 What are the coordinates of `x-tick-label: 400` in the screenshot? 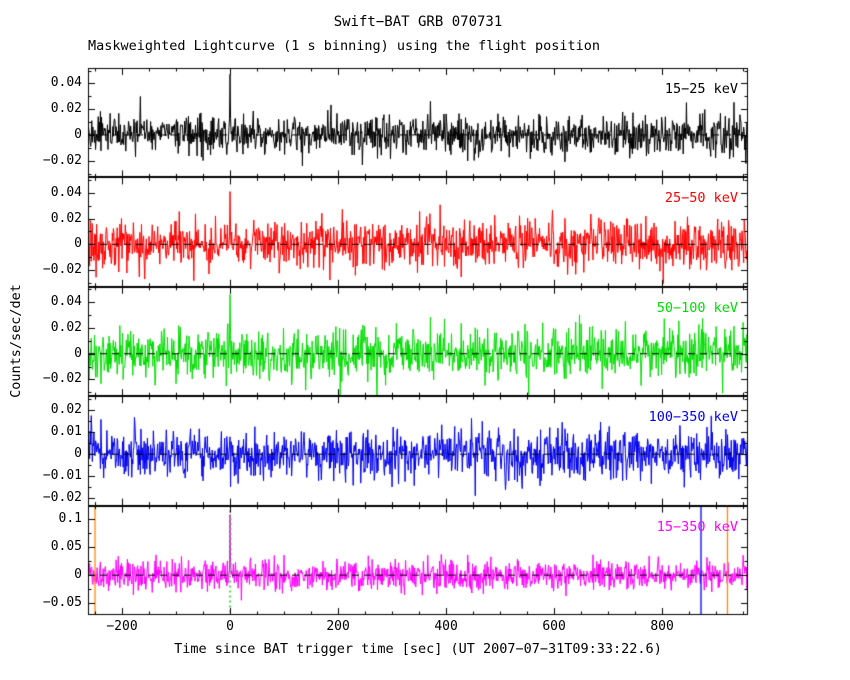 It's located at (446, 626).